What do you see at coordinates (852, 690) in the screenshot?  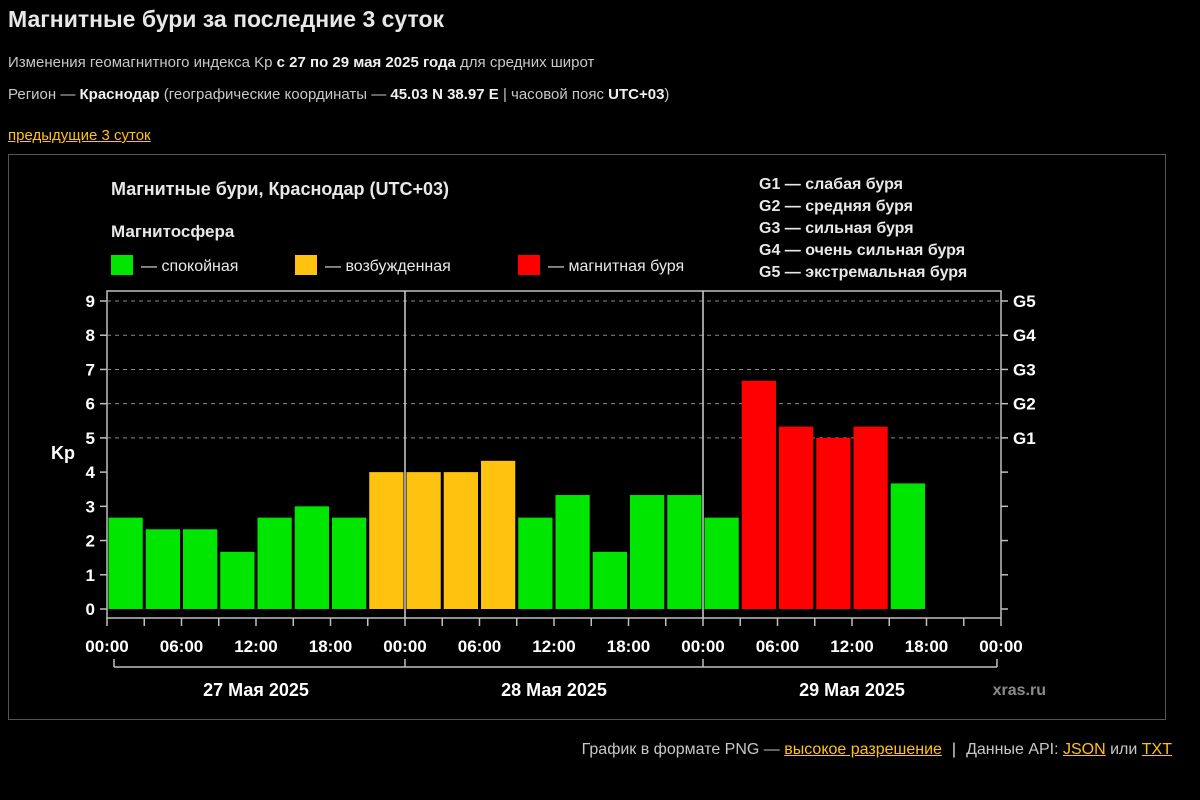 I see `day-label: 29 Мая 2025` at bounding box center [852, 690].